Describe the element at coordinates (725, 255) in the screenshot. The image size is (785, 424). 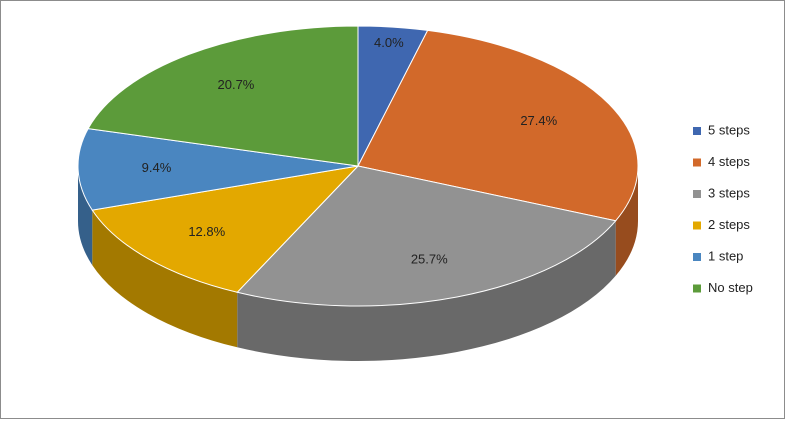
I see `legend-label: 1 step` at that location.